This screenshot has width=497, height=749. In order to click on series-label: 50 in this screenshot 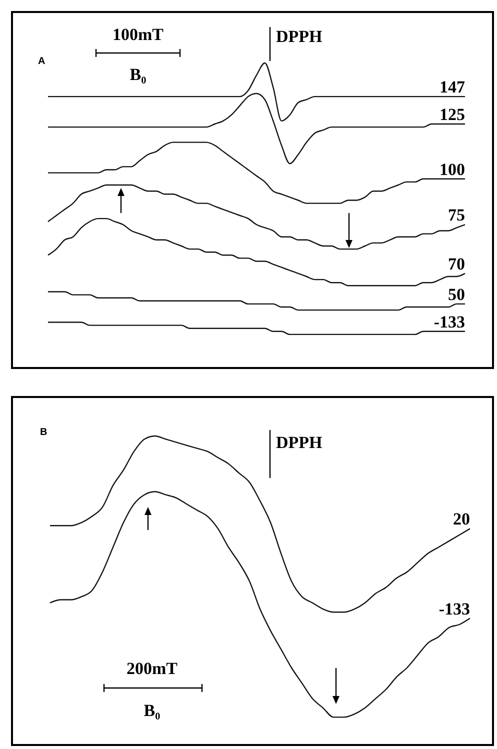, I will do `click(456, 294)`.